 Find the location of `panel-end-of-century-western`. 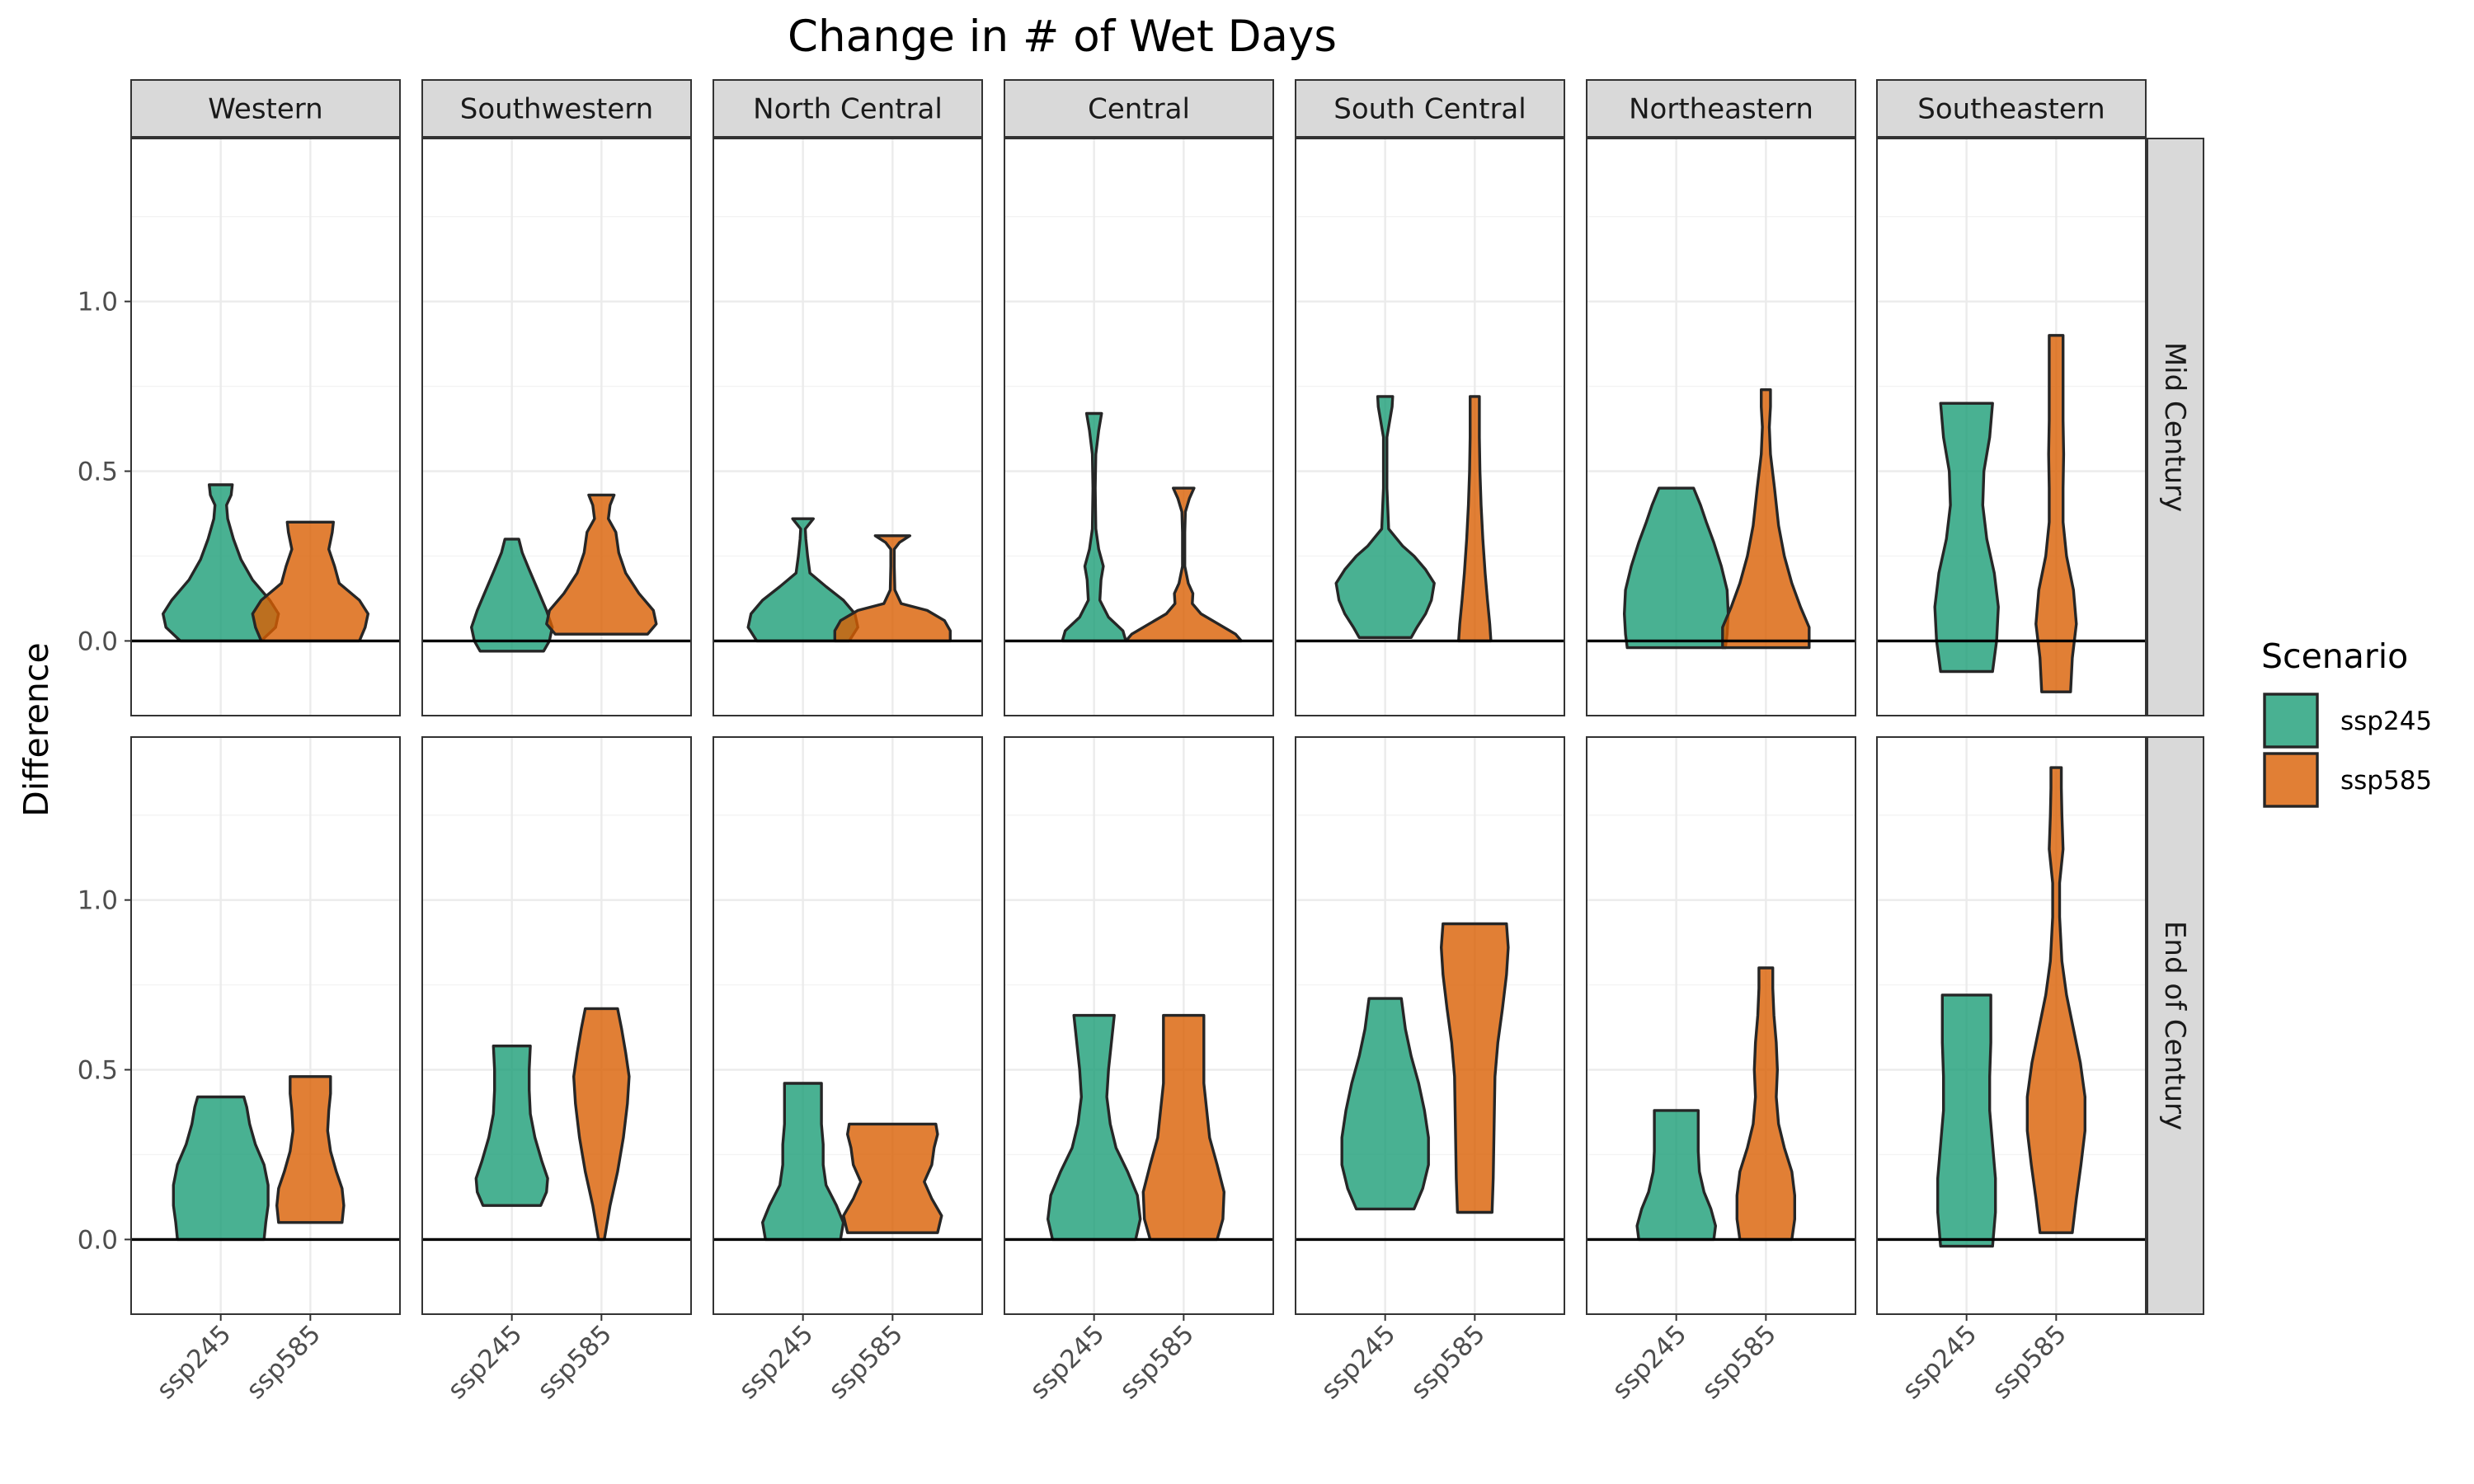

panel-end-of-century-western is located at coordinates (265, 1025).